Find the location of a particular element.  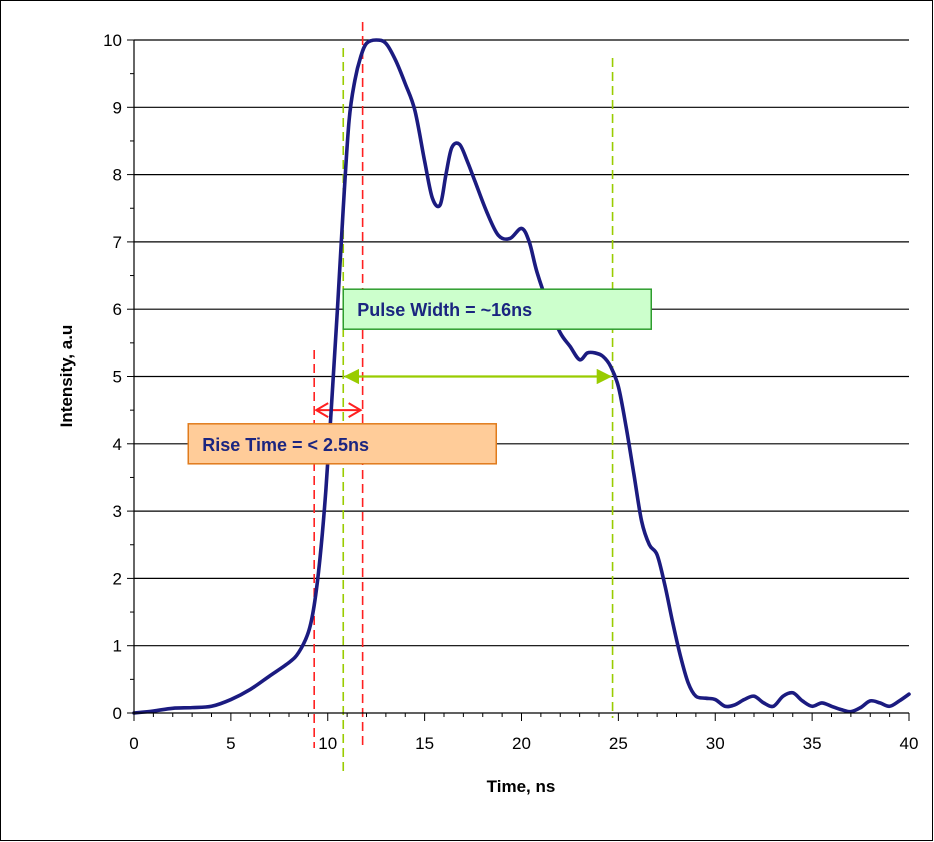

y-tick-label: 0 is located at coordinates (117, 713).